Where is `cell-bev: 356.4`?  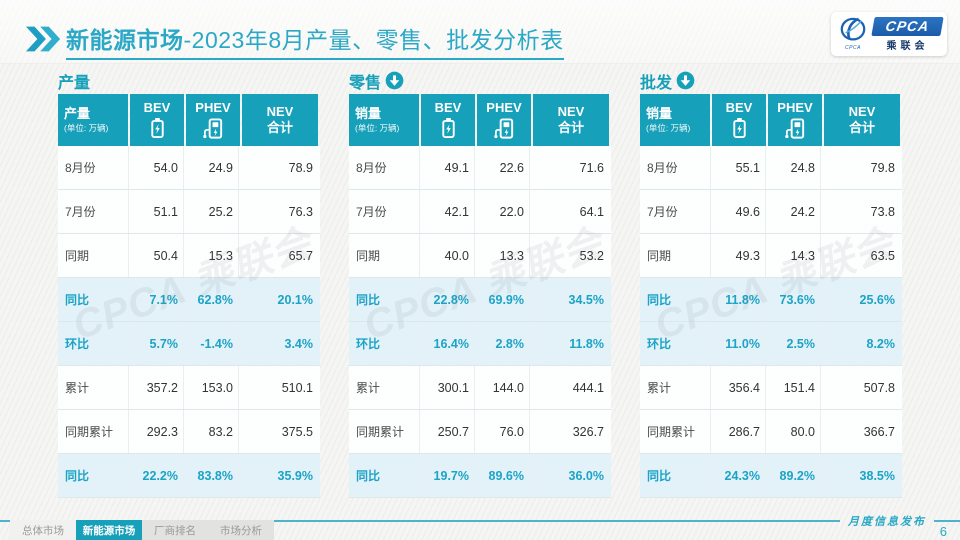
cell-bev: 356.4 is located at coordinates (737, 387).